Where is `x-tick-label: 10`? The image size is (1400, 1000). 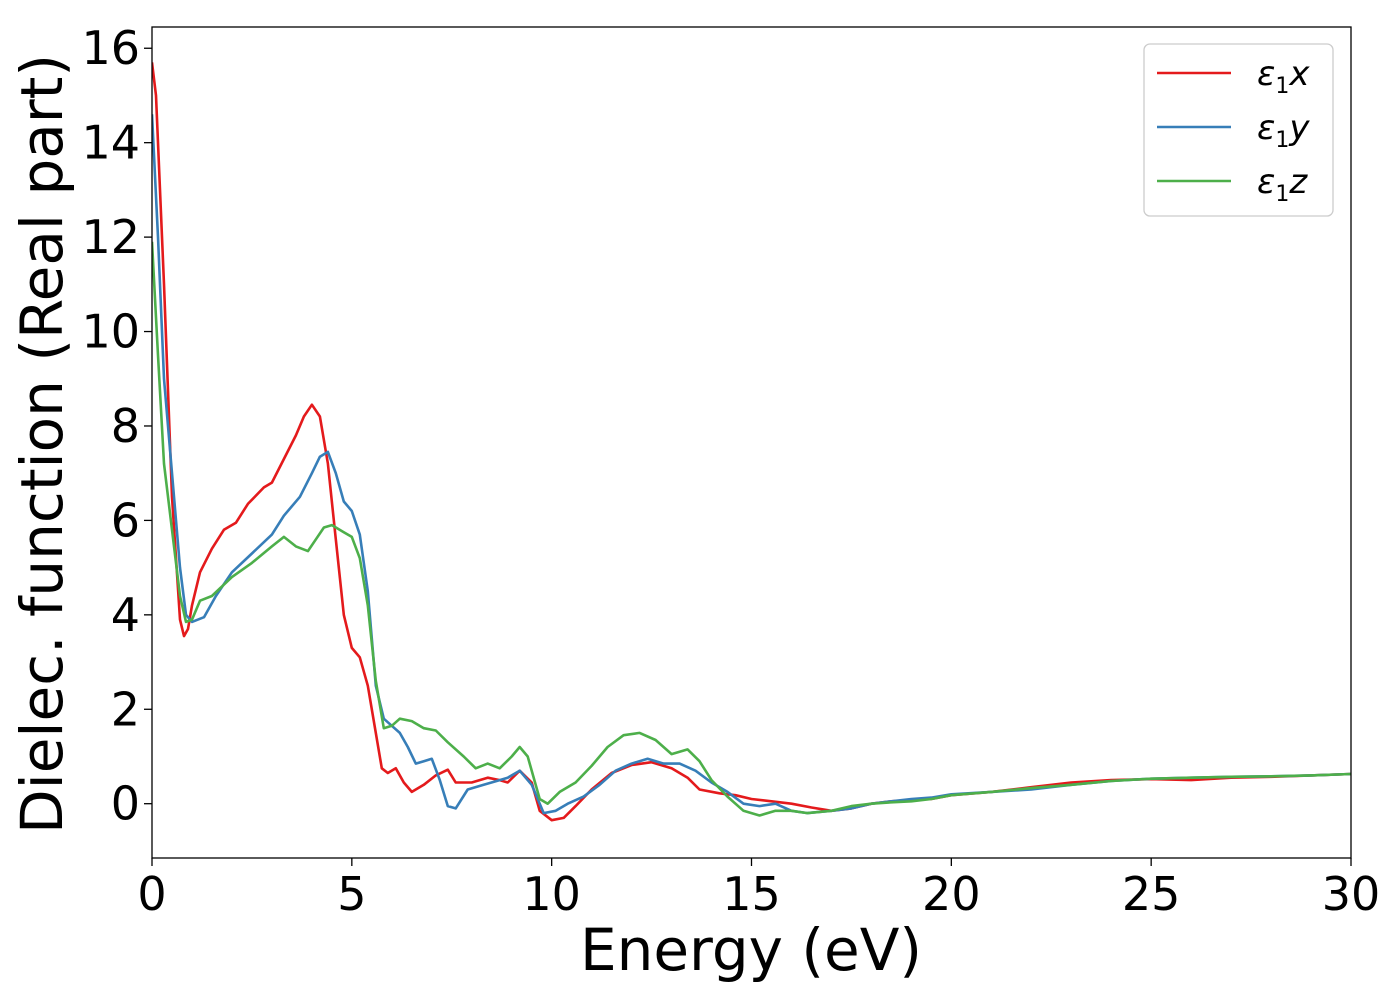 x-tick-label: 10 is located at coordinates (551, 894).